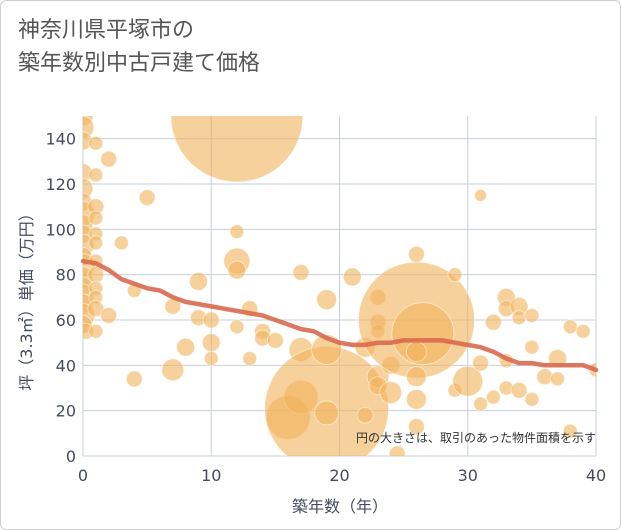 The width and height of the screenshot is (621, 530). What do you see at coordinates (468, 475) in the screenshot?
I see `x-tick-label: 30` at bounding box center [468, 475].